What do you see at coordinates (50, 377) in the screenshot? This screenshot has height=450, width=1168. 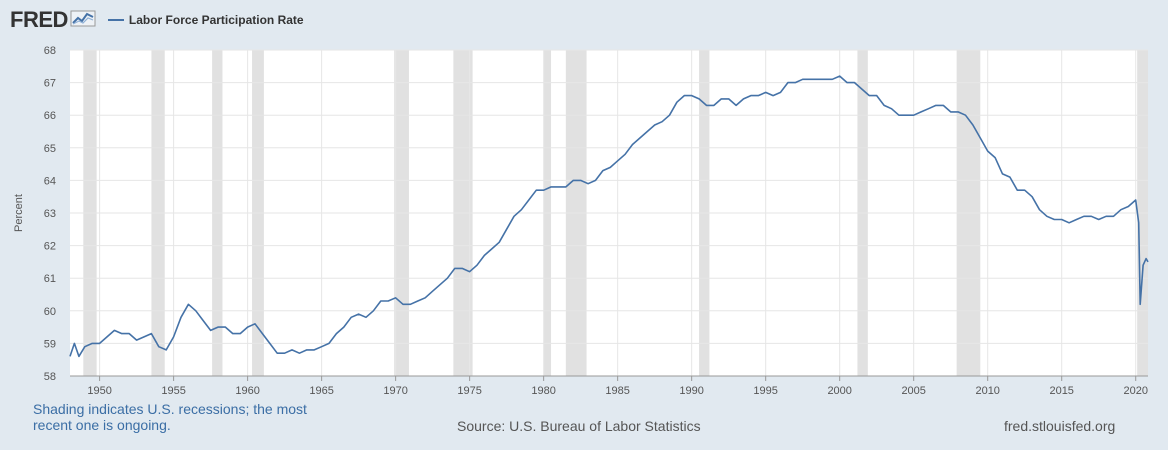 I see `y-tick-label: 58` at bounding box center [50, 377].